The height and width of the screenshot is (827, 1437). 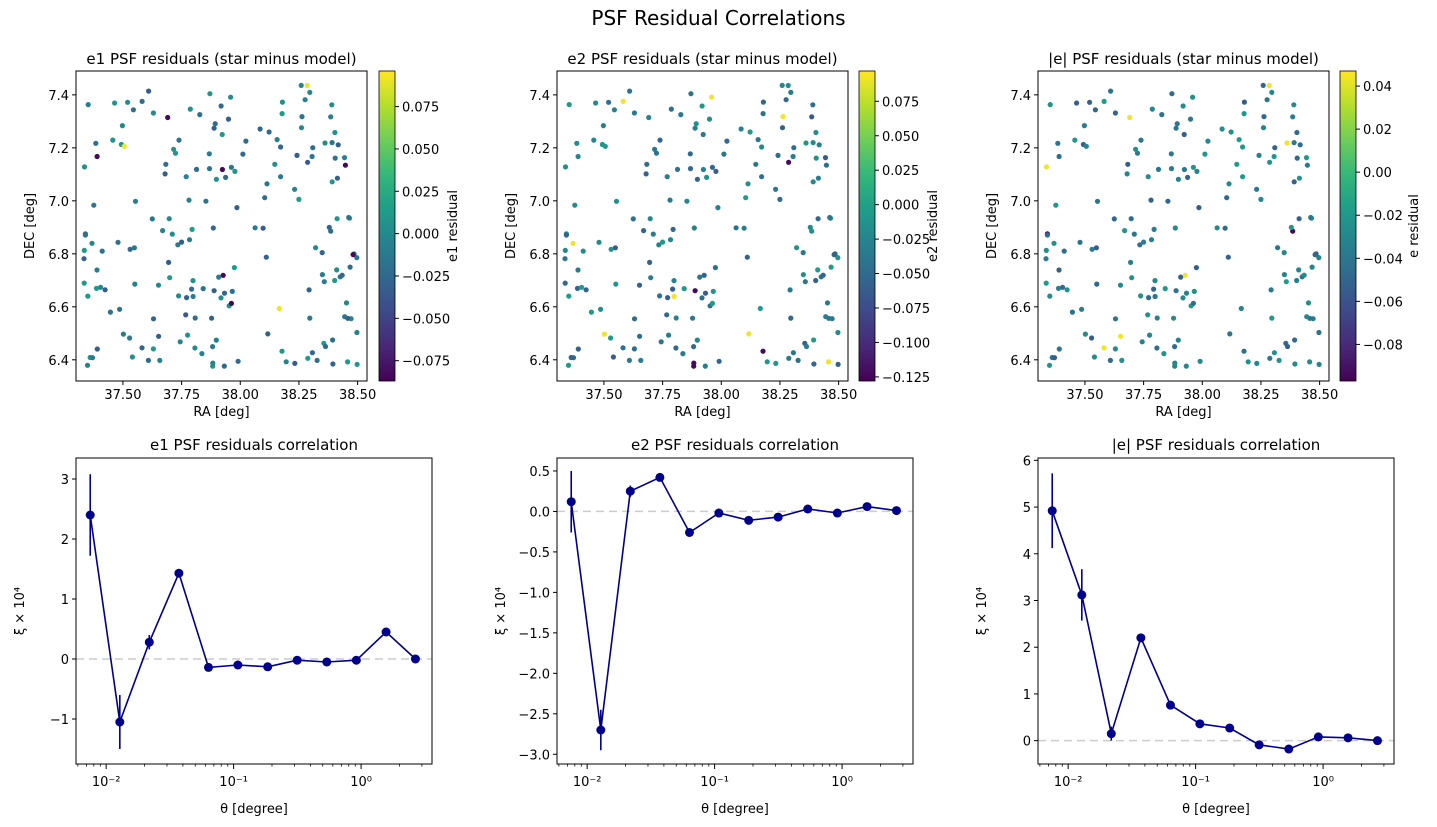 I want to click on y-tick-label: 7.0, so click(x=58, y=202).